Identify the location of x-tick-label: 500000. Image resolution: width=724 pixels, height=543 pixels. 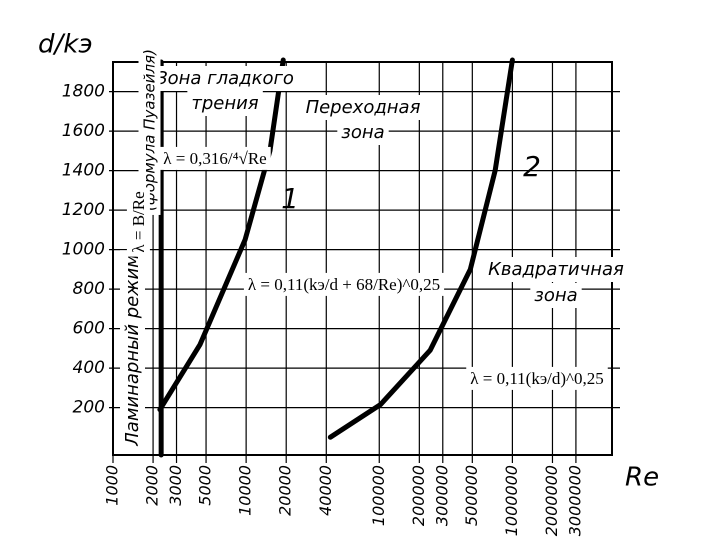
(471, 495).